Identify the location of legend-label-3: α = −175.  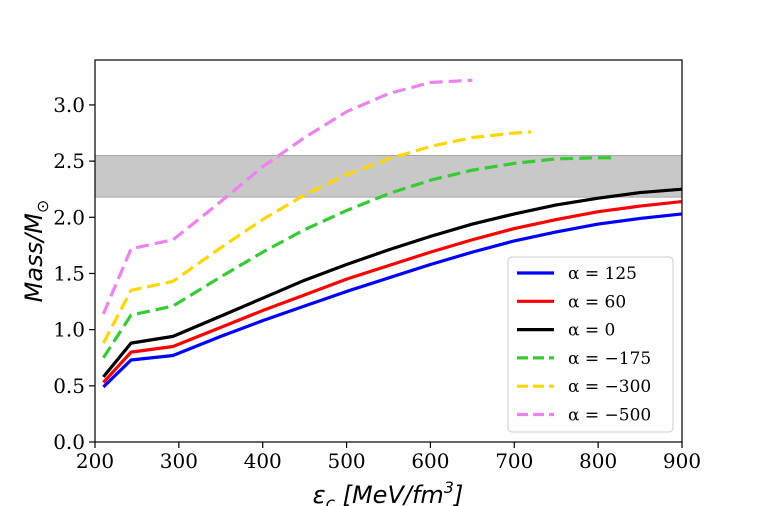
(609, 359).